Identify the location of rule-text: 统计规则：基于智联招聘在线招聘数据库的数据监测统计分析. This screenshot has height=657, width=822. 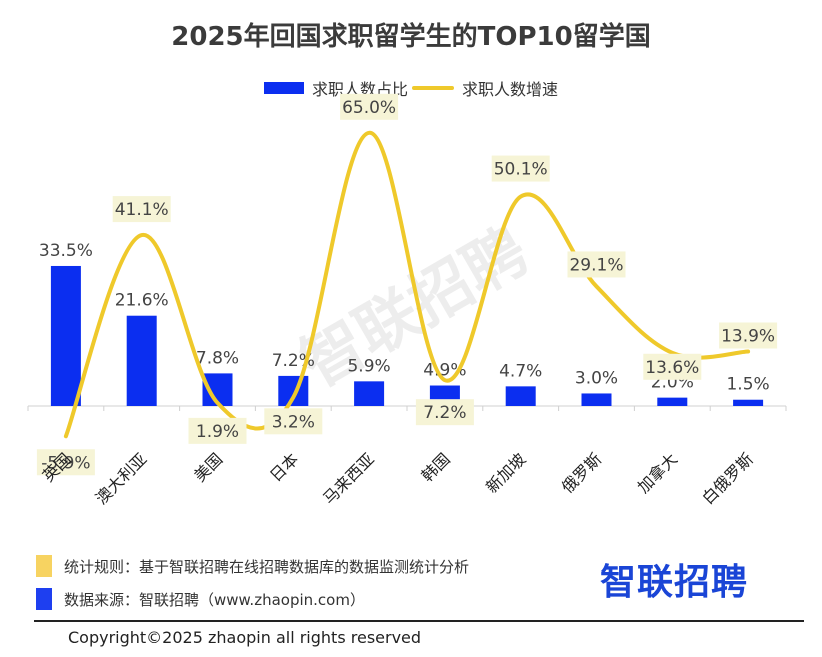
(267, 566).